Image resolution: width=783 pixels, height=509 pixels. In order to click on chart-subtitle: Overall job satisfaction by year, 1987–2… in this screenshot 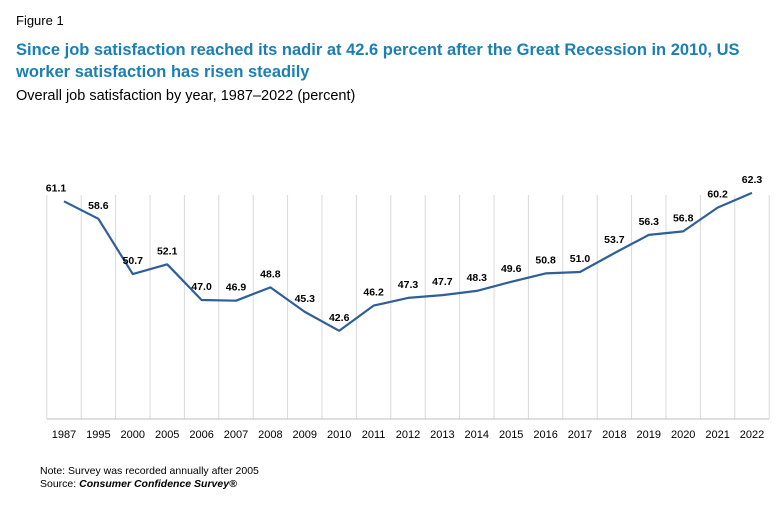, I will do `click(186, 96)`.